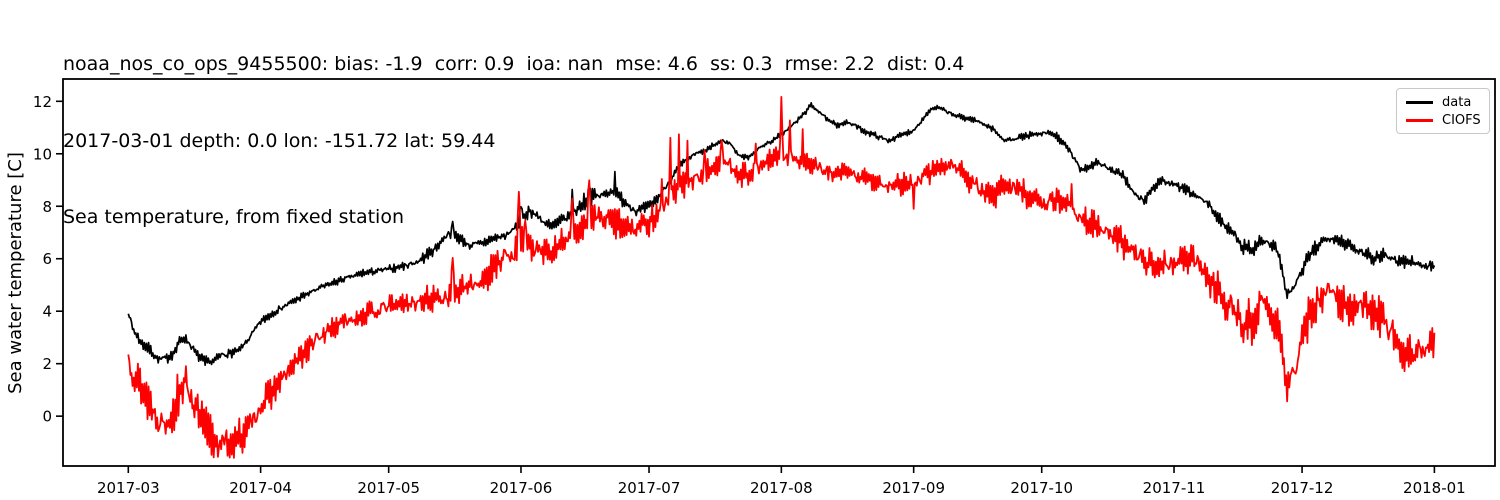 Image resolution: width=1500 pixels, height=500 pixels. Describe the element at coordinates (42, 154) in the screenshot. I see `y-tick-label: 10` at that location.